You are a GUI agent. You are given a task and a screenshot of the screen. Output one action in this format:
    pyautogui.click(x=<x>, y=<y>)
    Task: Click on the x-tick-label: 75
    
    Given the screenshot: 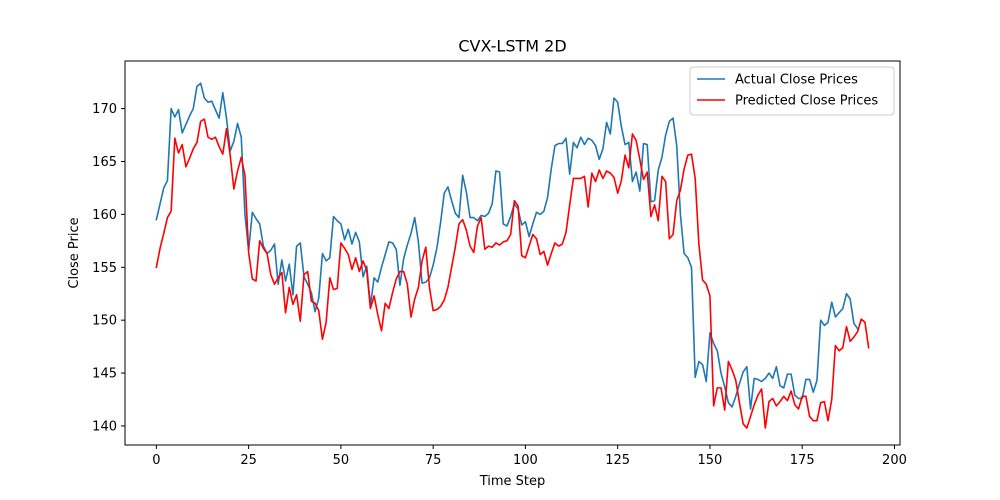 What is the action you would take?
    pyautogui.click(x=433, y=460)
    